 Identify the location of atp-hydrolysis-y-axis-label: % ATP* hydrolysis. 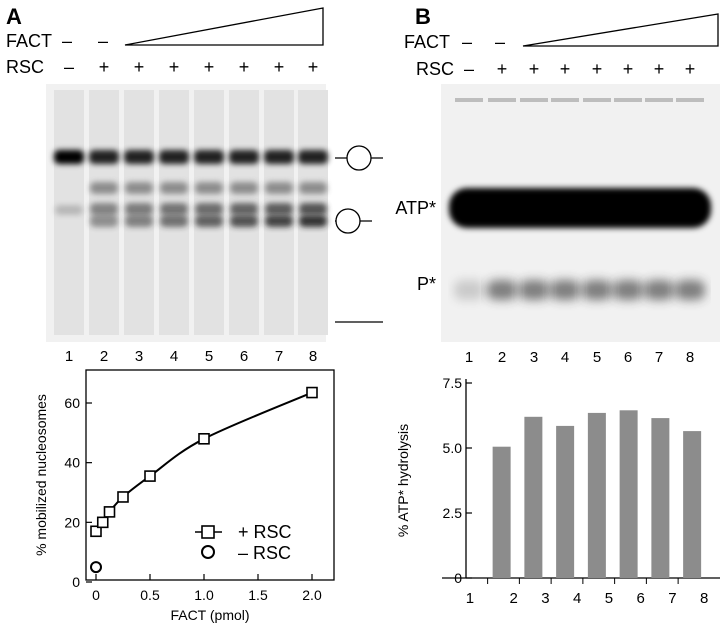
(403, 480).